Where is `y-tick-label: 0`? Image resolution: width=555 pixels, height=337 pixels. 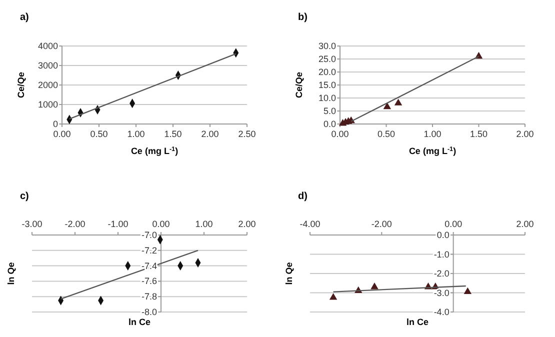 y-tick-label: 0 is located at coordinates (55, 124).